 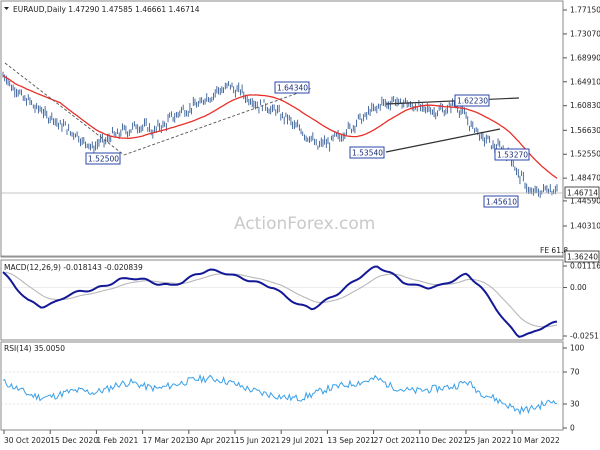 I want to click on y-tick-label: 1.56630, so click(x=585, y=130).